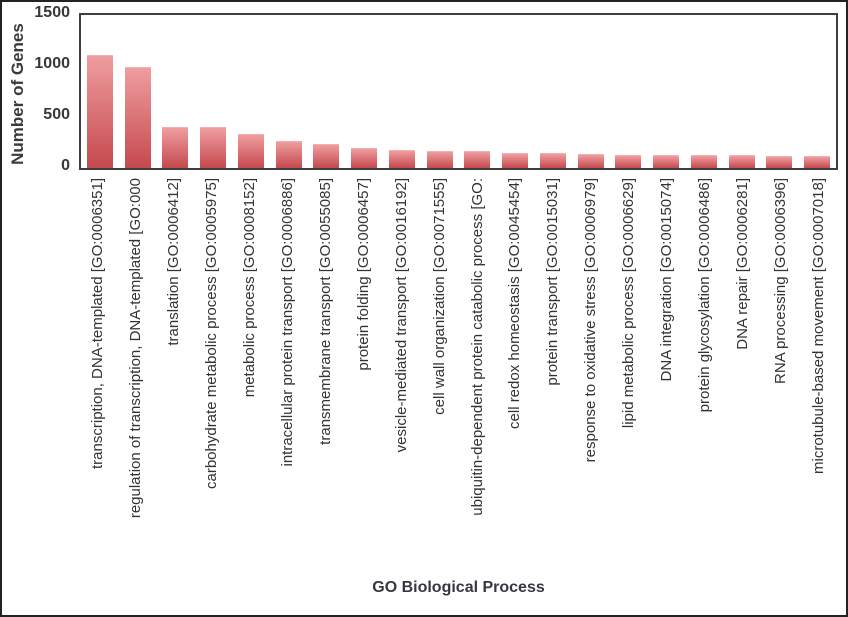 The width and height of the screenshot is (848, 617). I want to click on x-category-label: DNA integration [GO:0015074], so click(667, 280).